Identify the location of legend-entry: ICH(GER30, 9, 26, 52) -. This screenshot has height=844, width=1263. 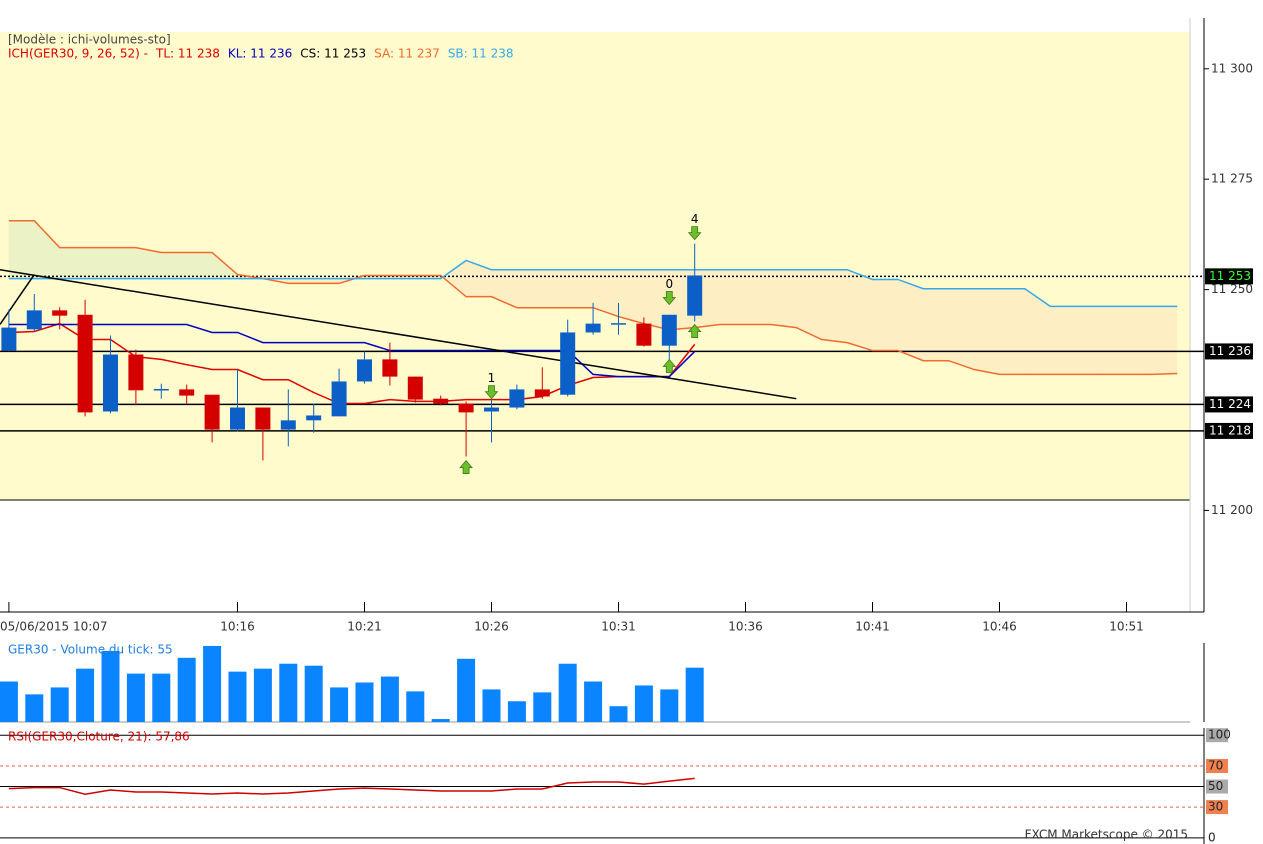
(78, 54).